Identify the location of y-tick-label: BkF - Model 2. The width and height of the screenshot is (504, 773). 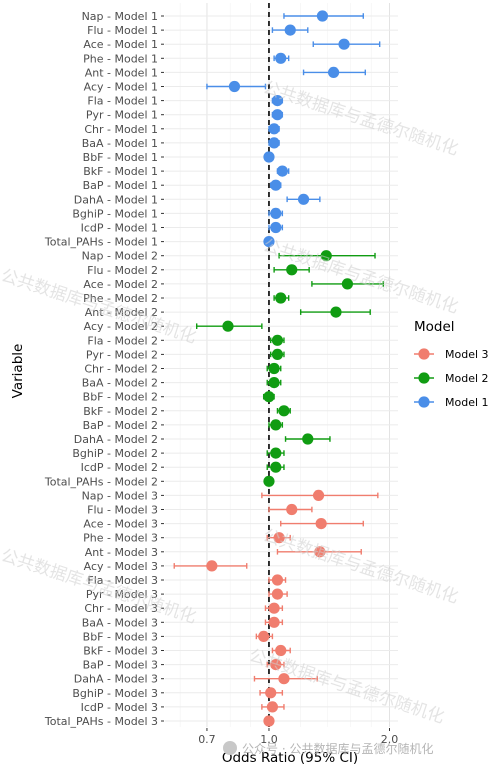
(120, 411).